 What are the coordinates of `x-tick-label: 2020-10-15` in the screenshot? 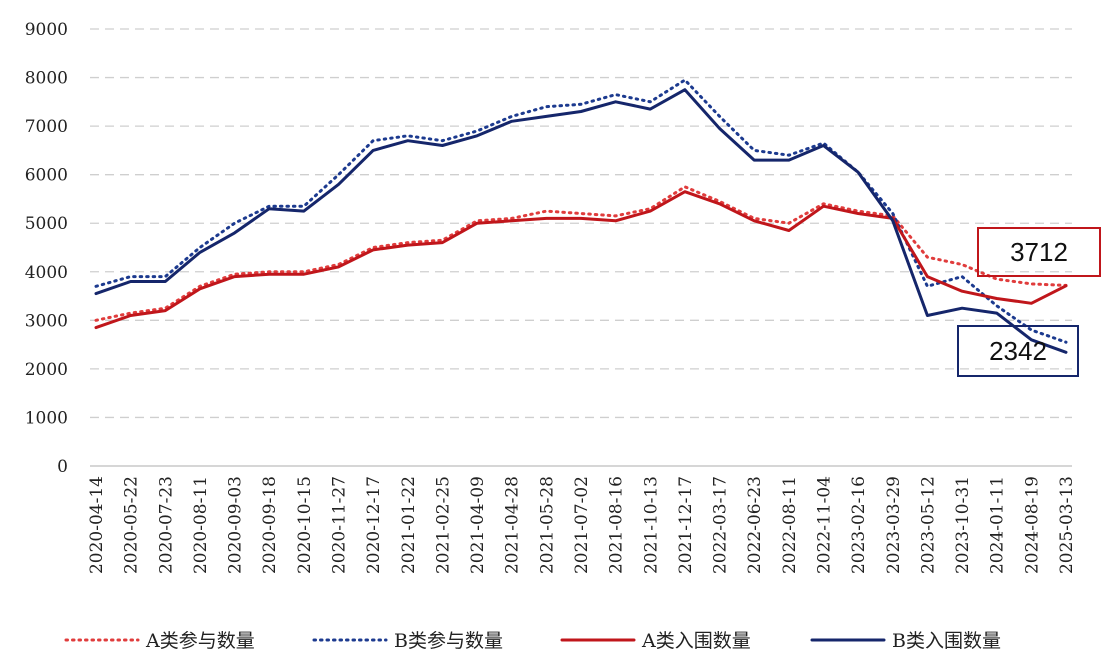 It's located at (305, 525).